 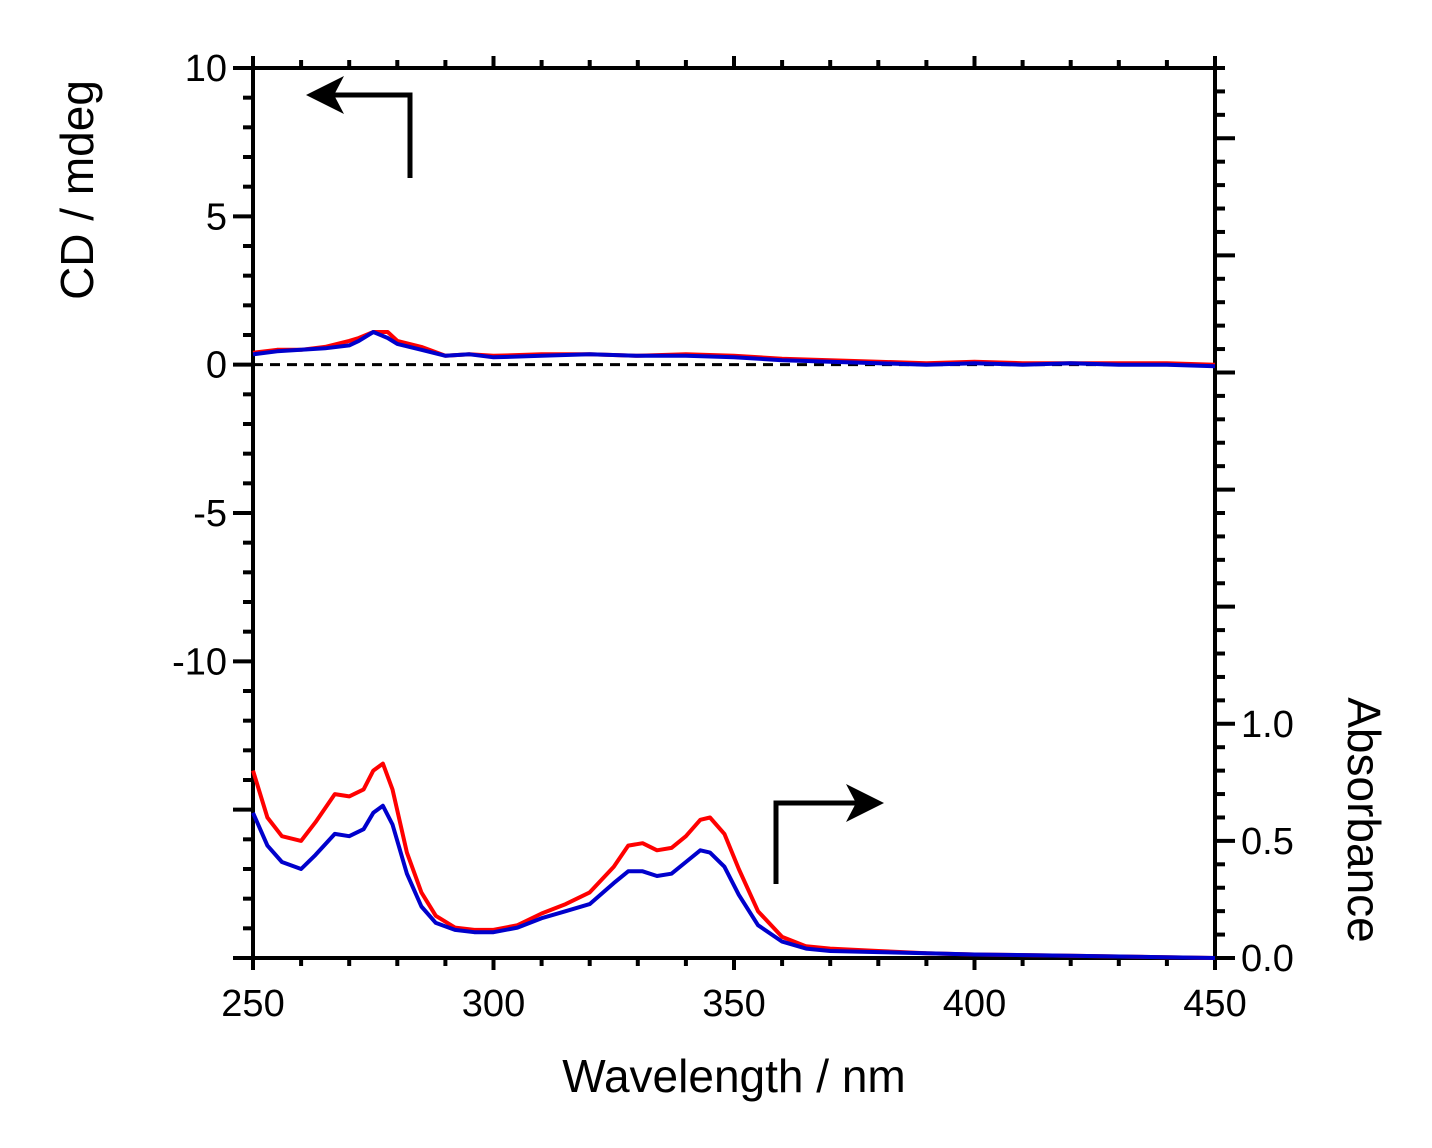 I want to click on y-right-tick-label: 0.0, so click(x=1267, y=959).